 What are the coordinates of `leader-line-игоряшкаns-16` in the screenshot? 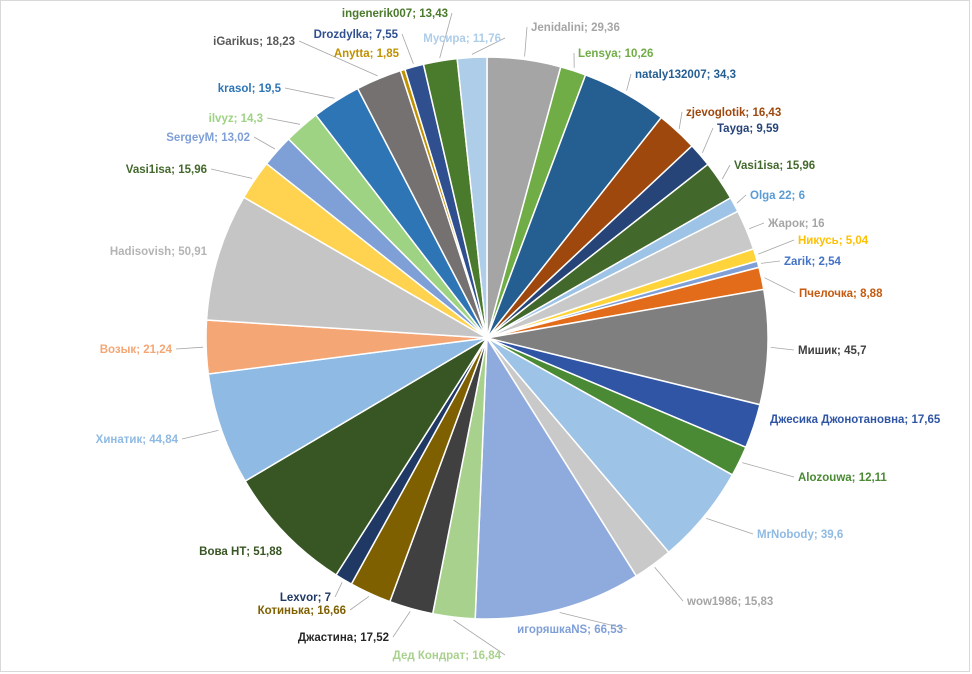 It's located at (593, 621).